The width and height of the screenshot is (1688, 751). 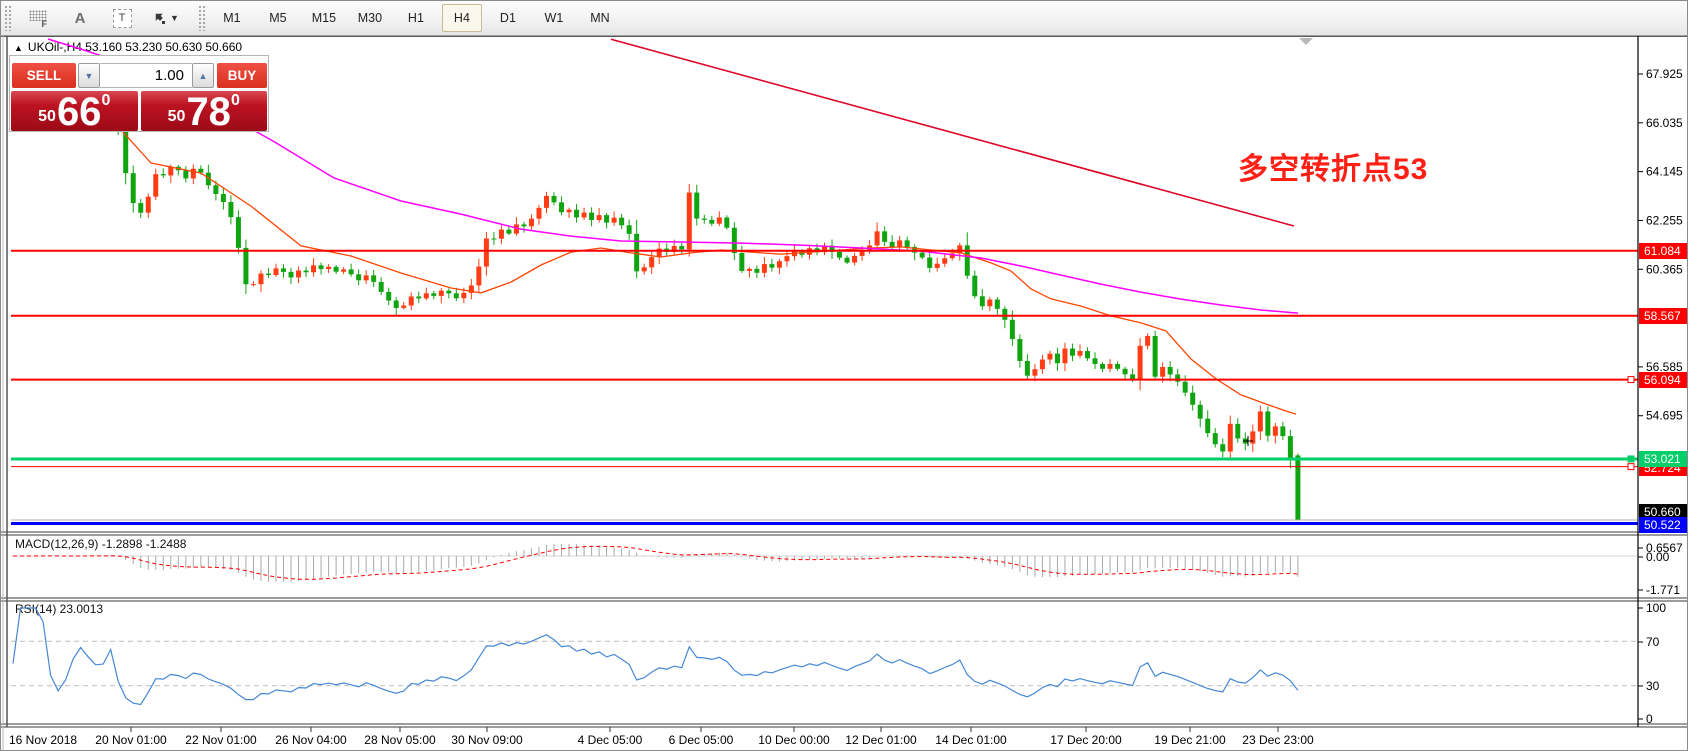 What do you see at coordinates (1664, 367) in the screenshot?
I see `price-tick-label: 56.585` at bounding box center [1664, 367].